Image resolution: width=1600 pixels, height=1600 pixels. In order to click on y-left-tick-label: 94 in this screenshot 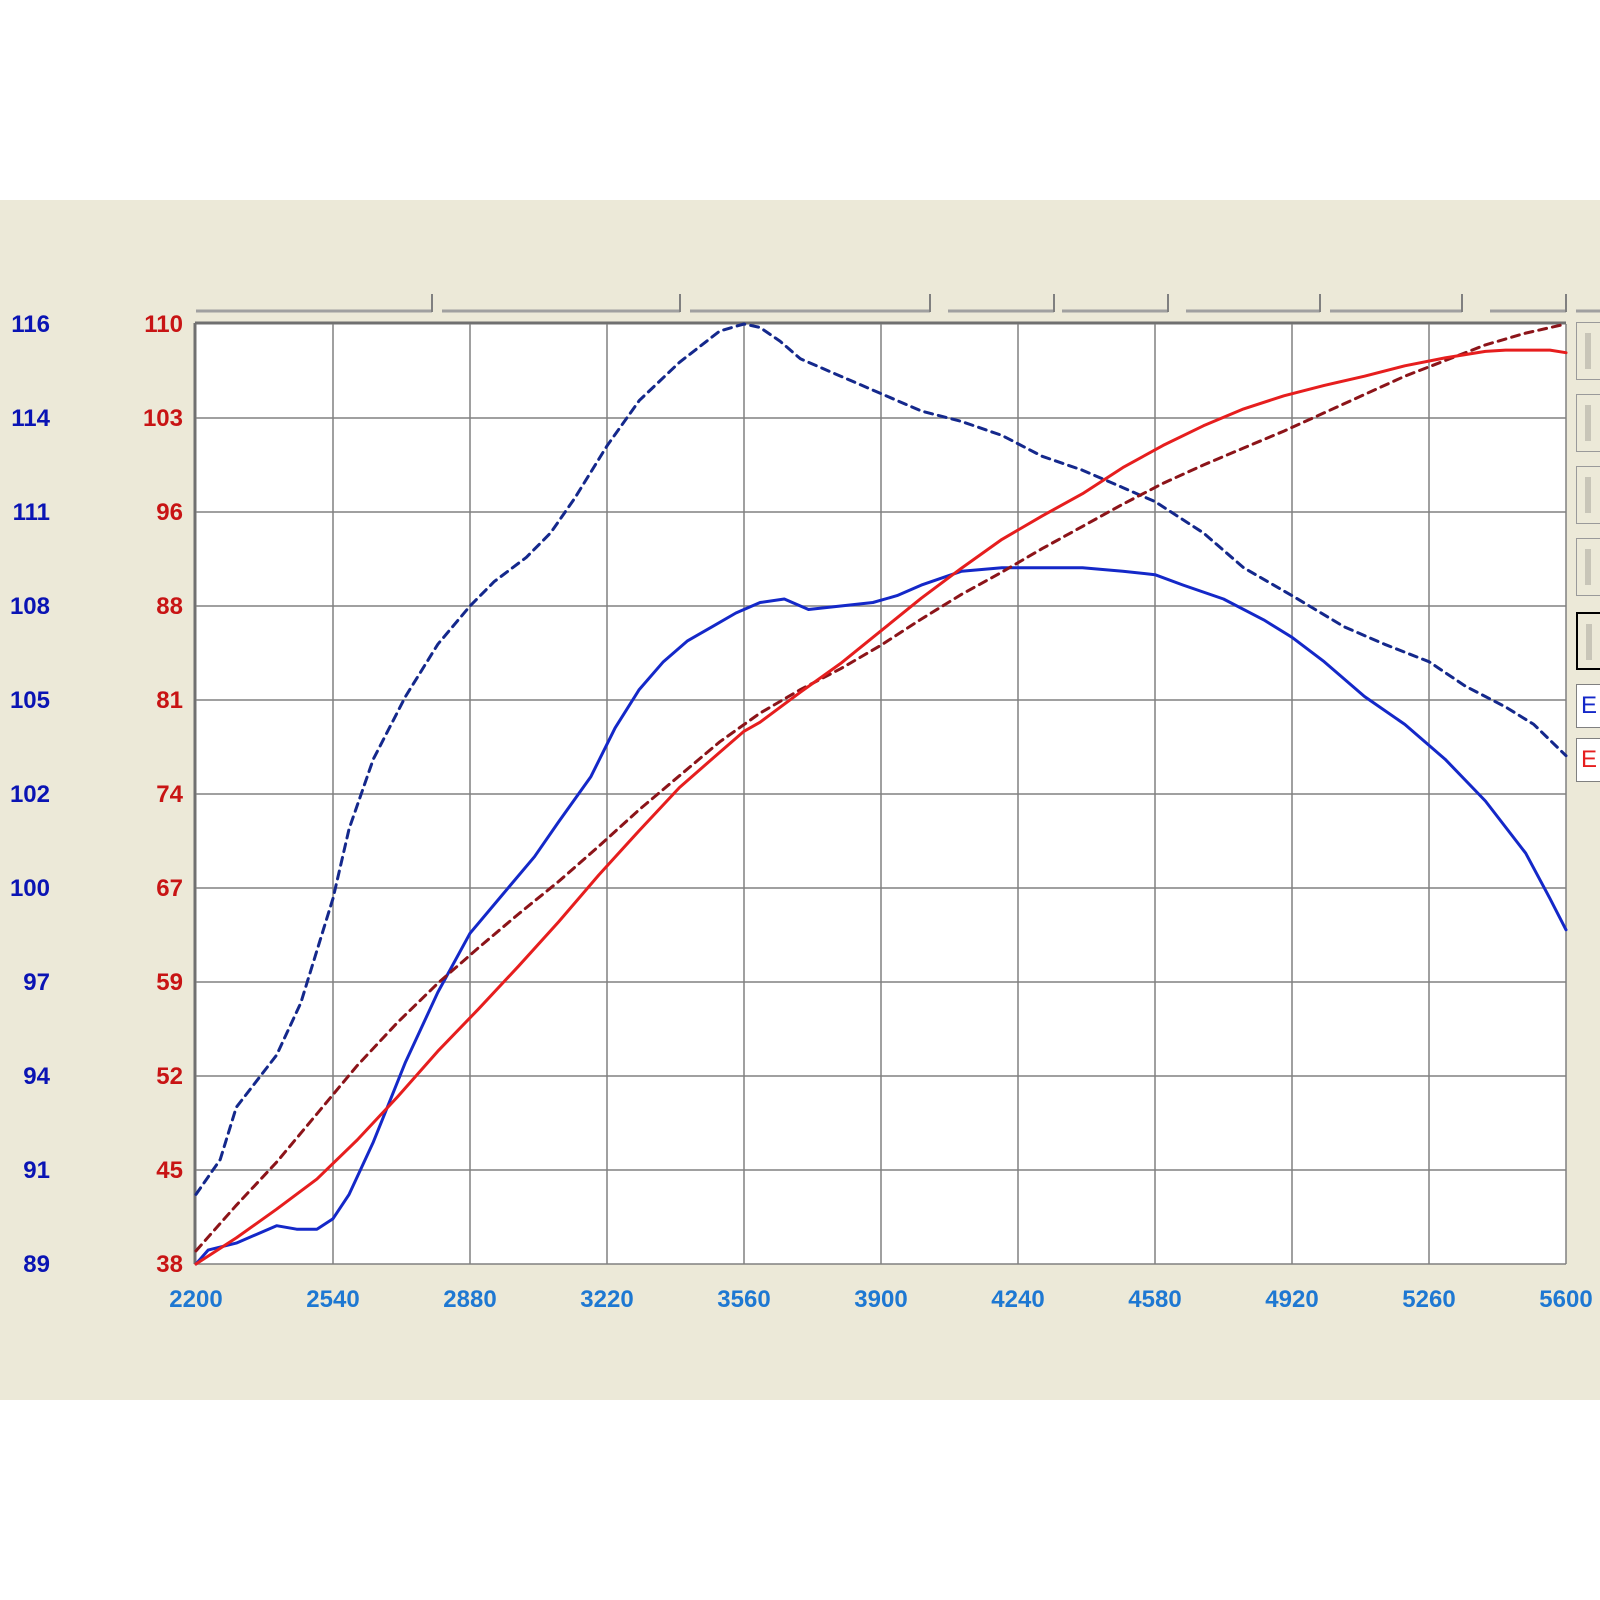, I will do `click(36, 1076)`.